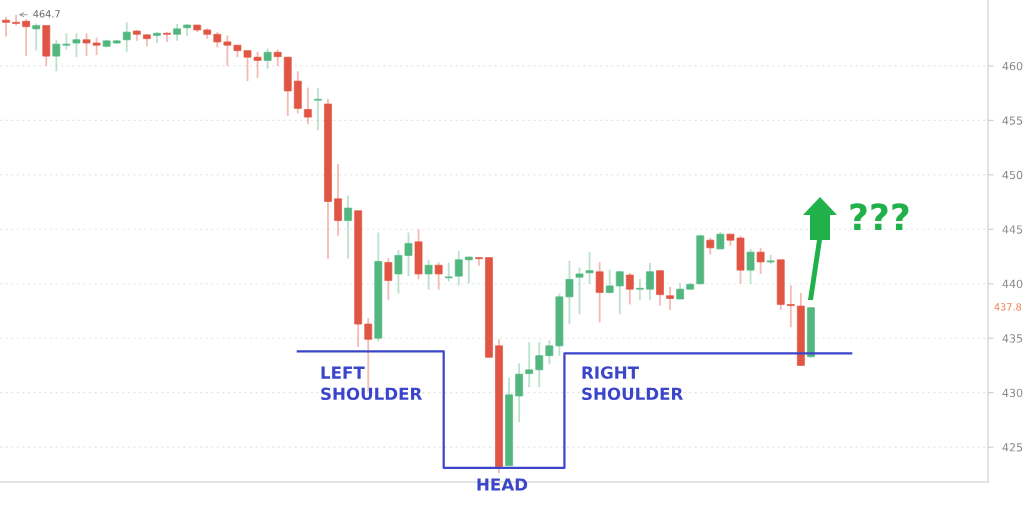 The height and width of the screenshot is (505, 1024). What do you see at coordinates (1008, 307) in the screenshot?
I see `text: 437.8` at bounding box center [1008, 307].